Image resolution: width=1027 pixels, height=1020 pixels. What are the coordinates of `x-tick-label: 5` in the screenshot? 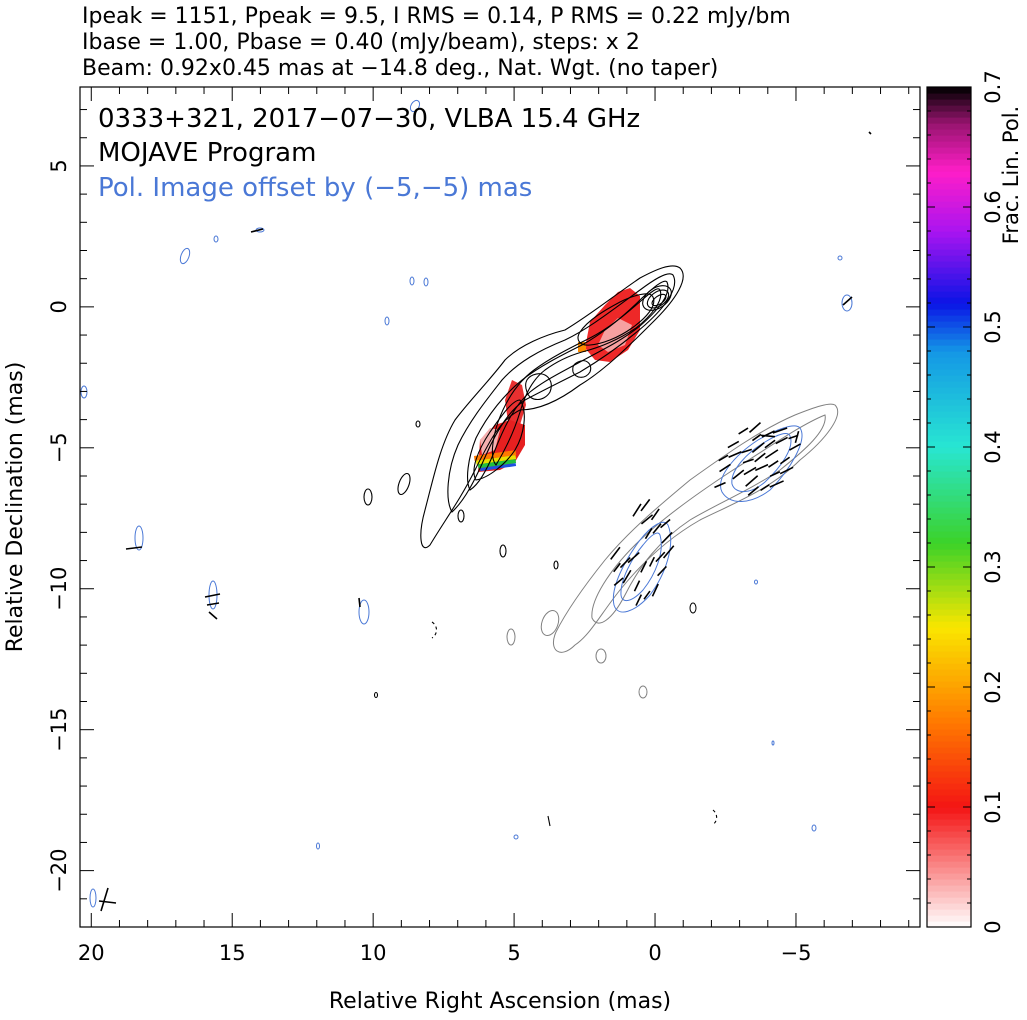 It's located at (513, 953).